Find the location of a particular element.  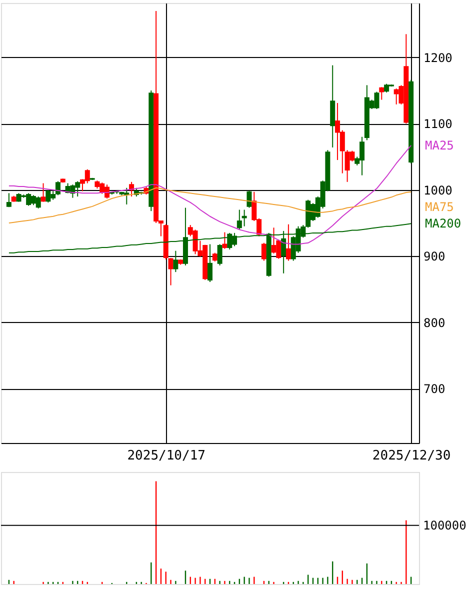

series-label: MA200 is located at coordinates (443, 223).